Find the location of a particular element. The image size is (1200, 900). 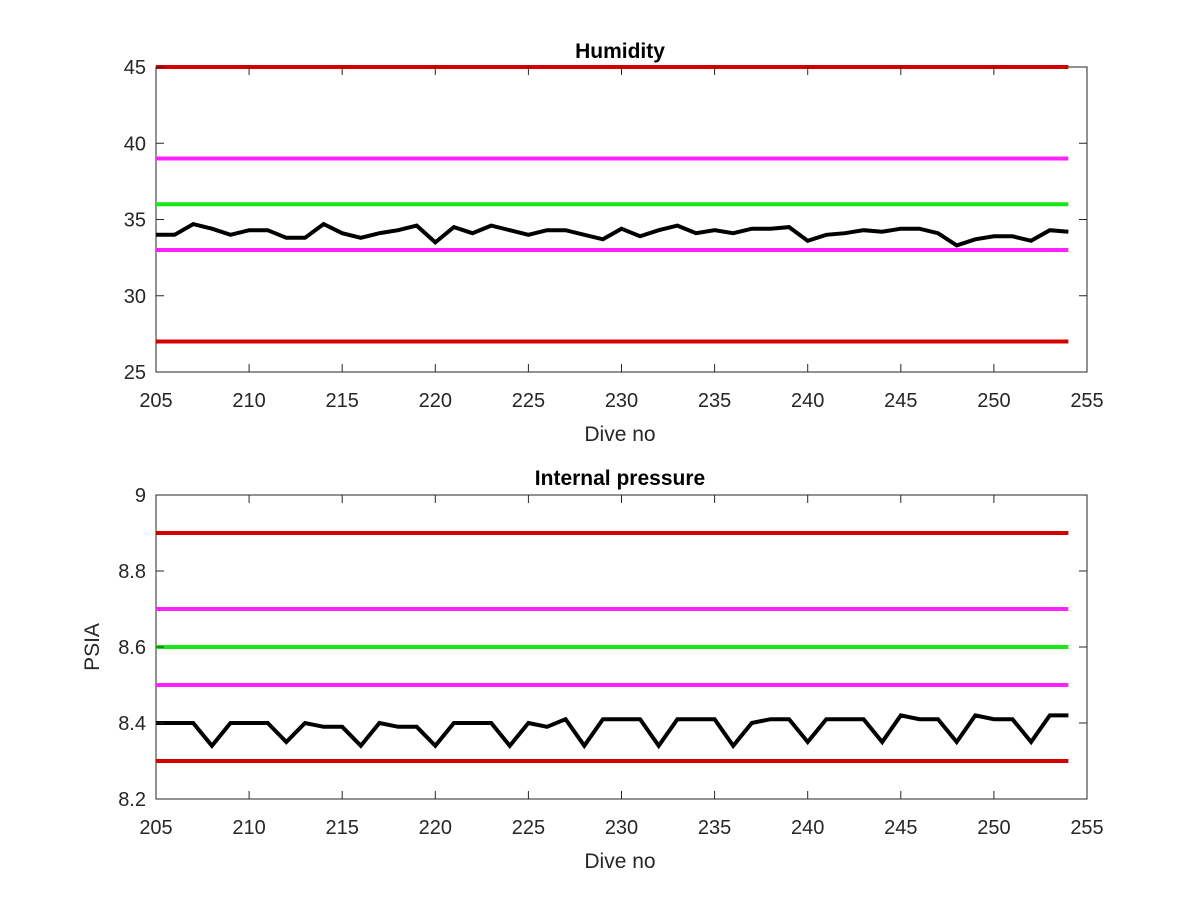

y-tick-label: 45 is located at coordinates (135, 68).